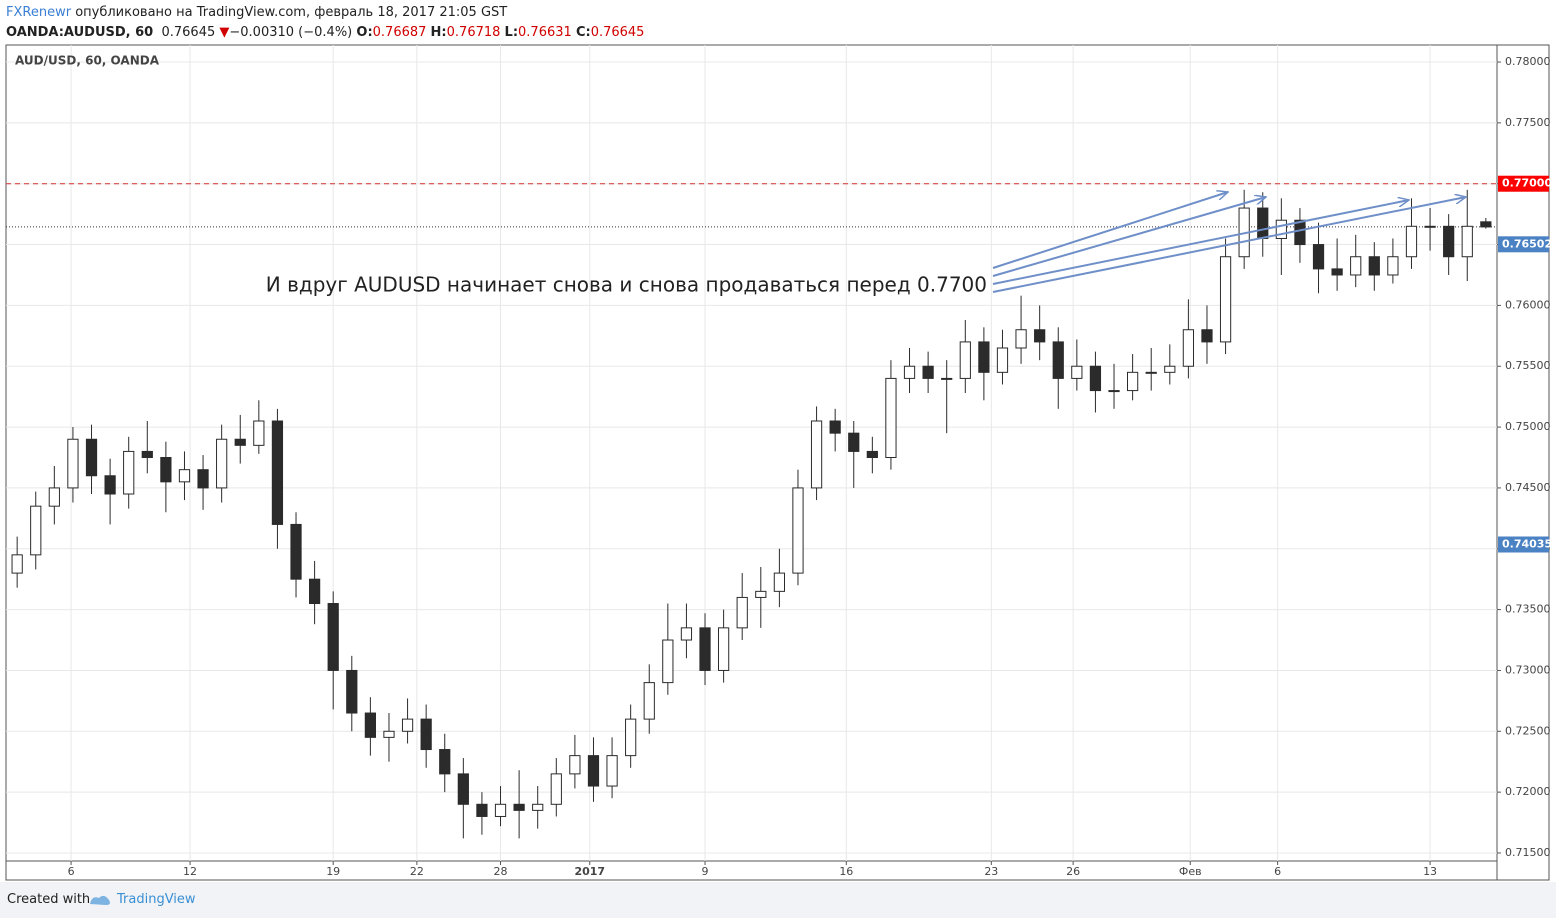 This screenshot has width=1556, height=918. Describe the element at coordinates (846, 871) in the screenshot. I see `x-tick-label: 16` at that location.